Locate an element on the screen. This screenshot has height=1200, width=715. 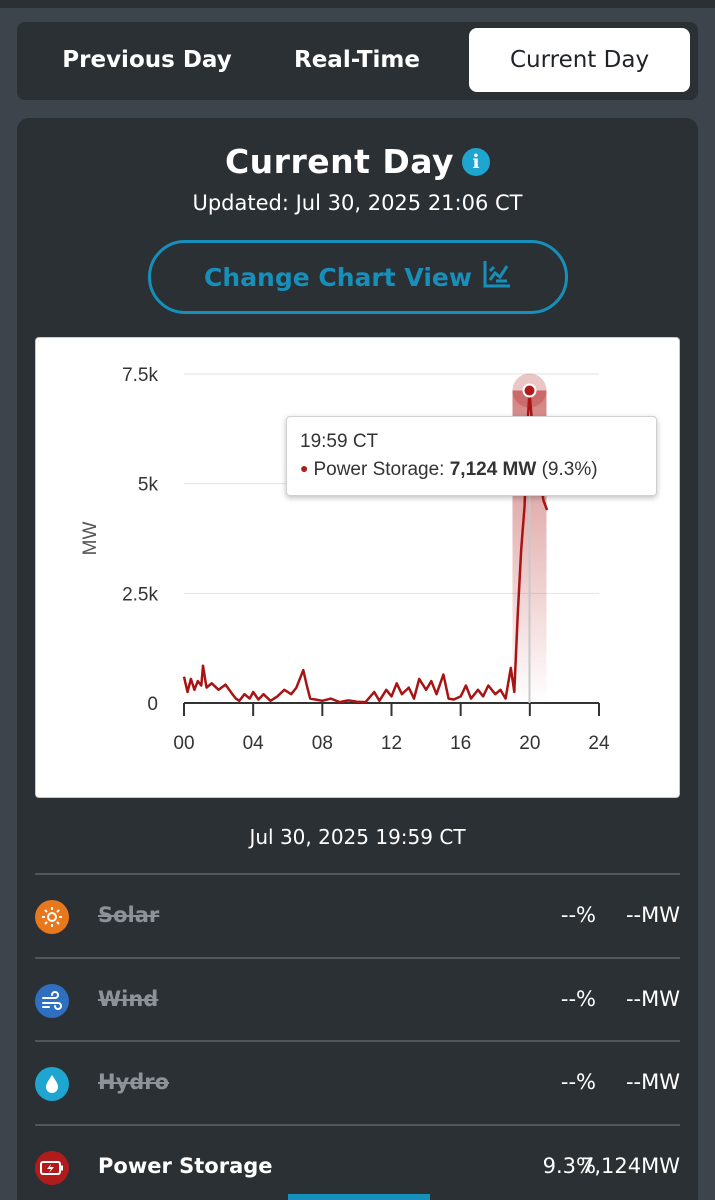
x-tick-label: 12 is located at coordinates (391, 743).